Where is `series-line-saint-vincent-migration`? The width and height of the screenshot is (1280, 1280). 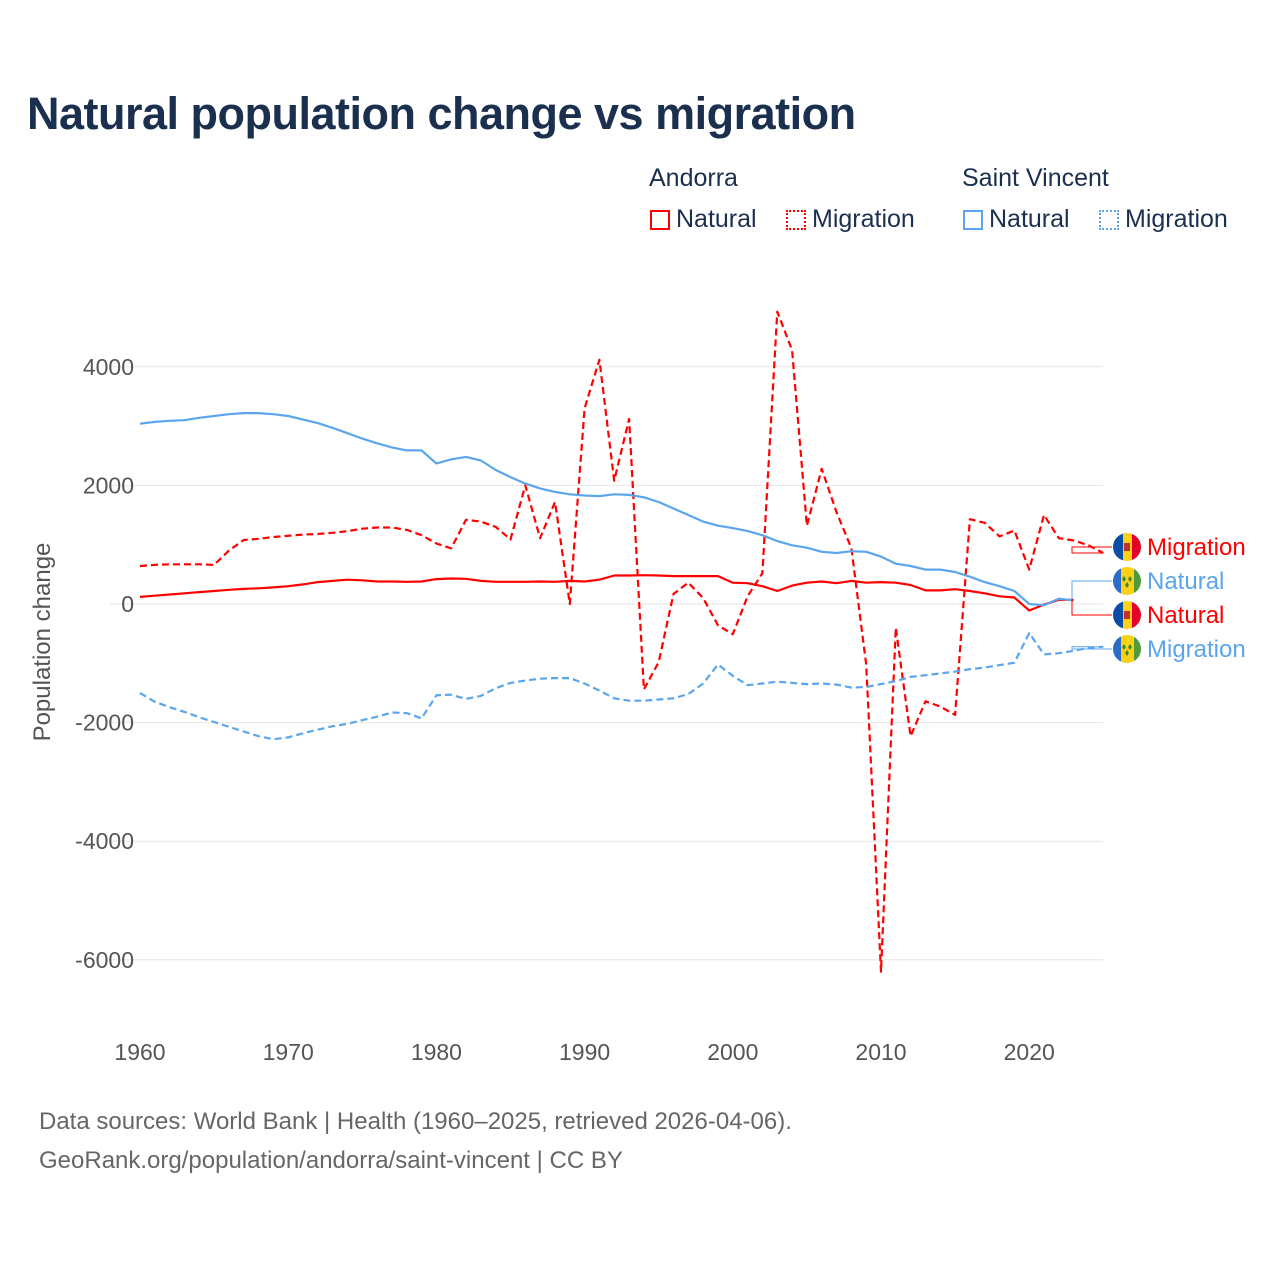
series-line-saint-vincent-migration is located at coordinates (621, 686).